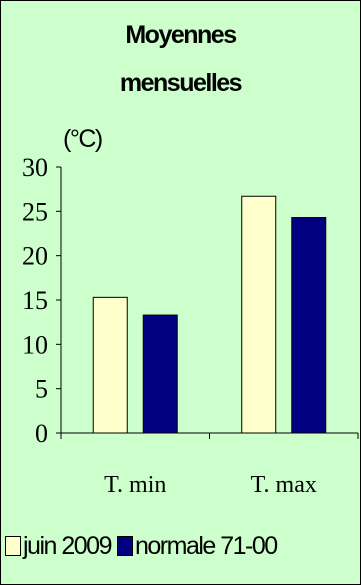 Image resolution: width=361 pixels, height=585 pixels. Describe the element at coordinates (206, 545) in the screenshot. I see `legend-label-normale: normale 71-00` at that location.